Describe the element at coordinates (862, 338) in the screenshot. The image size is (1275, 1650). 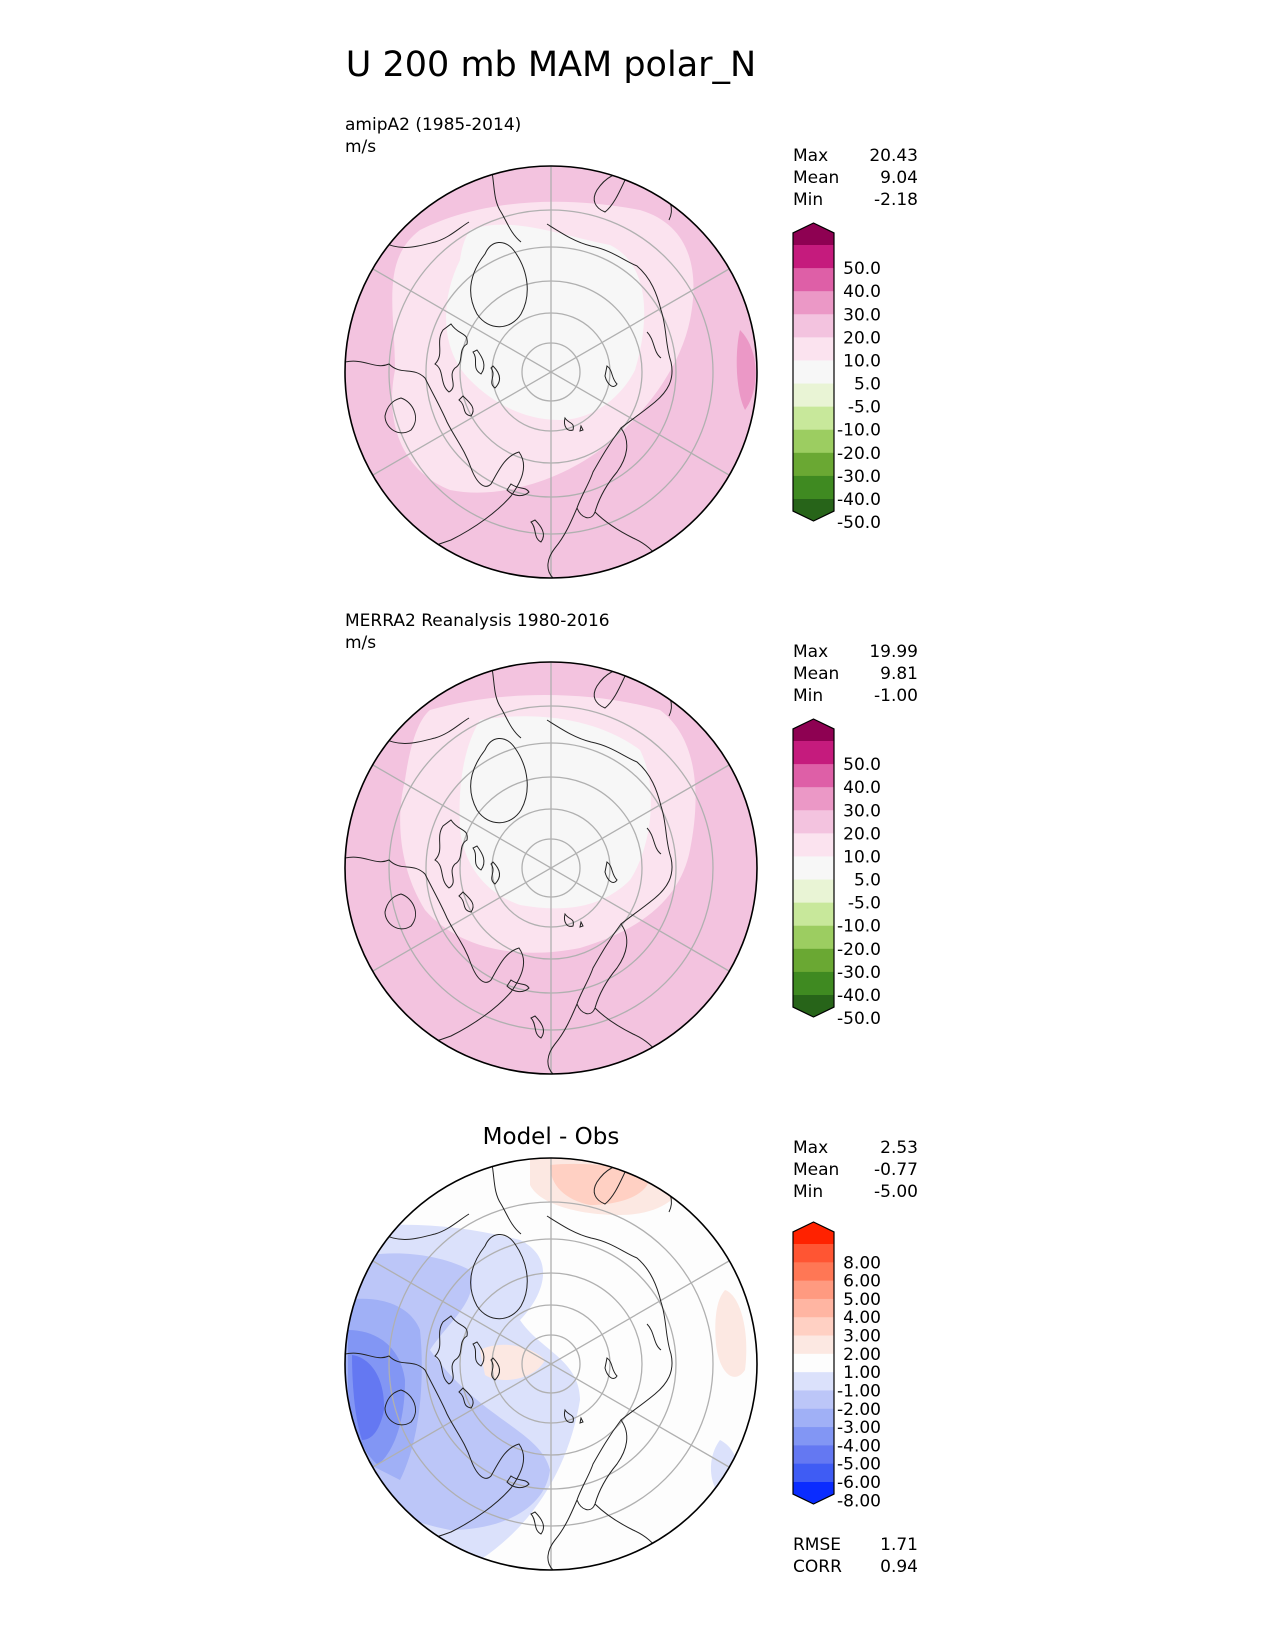
I see `colorbar-tick-label: 20.0` at that location.